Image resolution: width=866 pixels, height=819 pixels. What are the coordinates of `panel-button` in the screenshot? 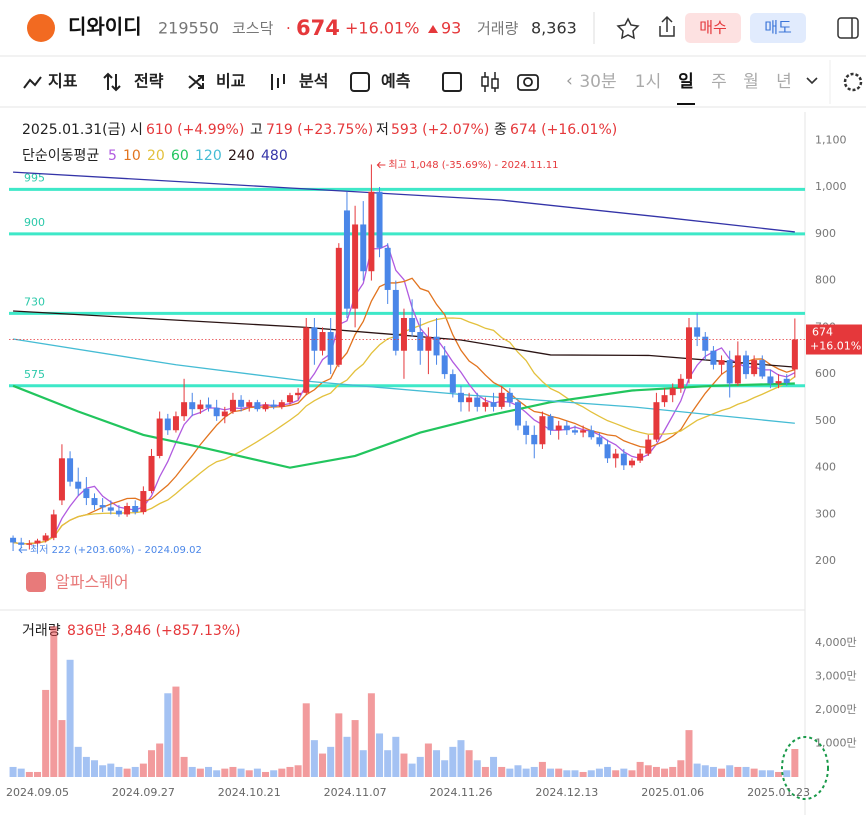 It's located at (848, 28).